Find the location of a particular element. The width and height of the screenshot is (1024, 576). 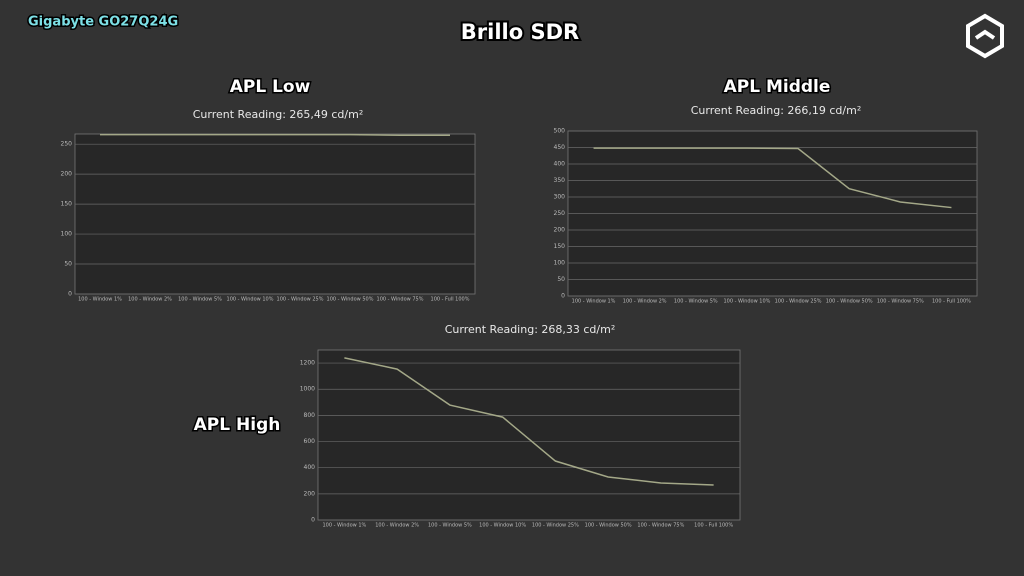

y-tick-label: 1000 is located at coordinates (307, 389).